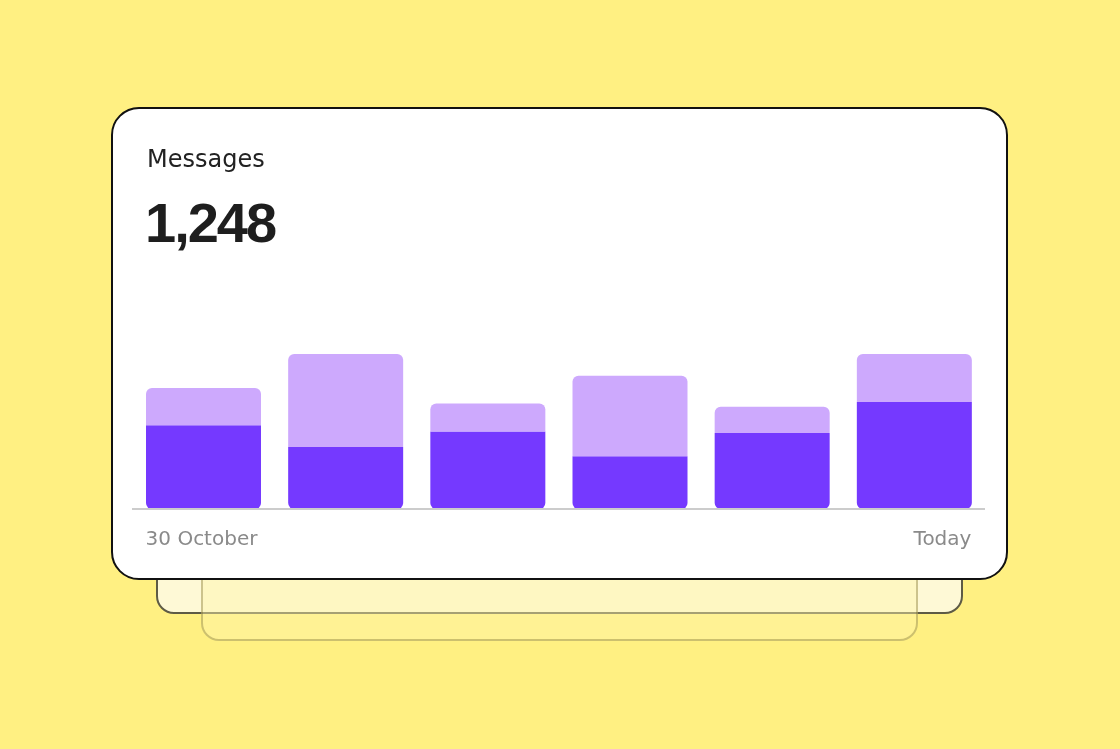 The height and width of the screenshot is (749, 1120). What do you see at coordinates (202, 538) in the screenshot?
I see `x-tick-label: 30 October` at bounding box center [202, 538].